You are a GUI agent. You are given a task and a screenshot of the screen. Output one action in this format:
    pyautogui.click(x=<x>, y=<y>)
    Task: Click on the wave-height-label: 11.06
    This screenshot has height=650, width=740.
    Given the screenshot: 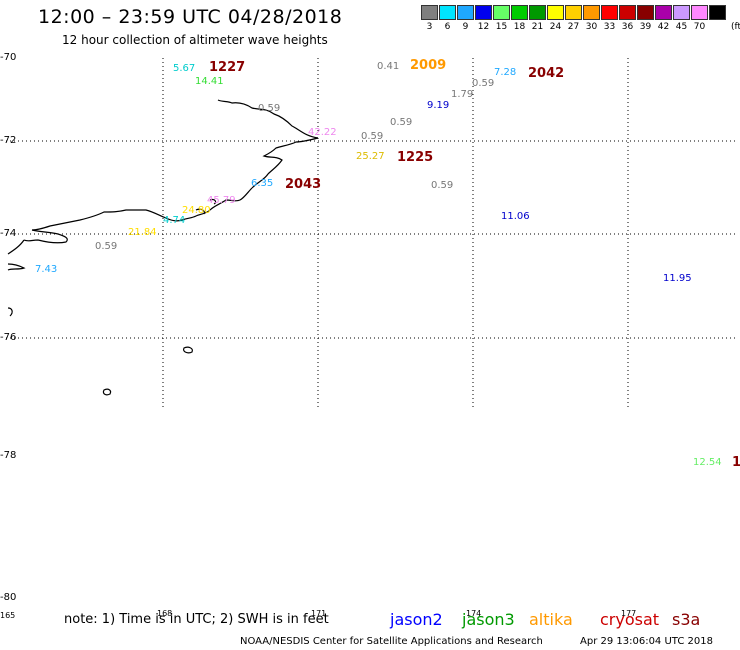 What is the action you would take?
    pyautogui.click(x=515, y=216)
    